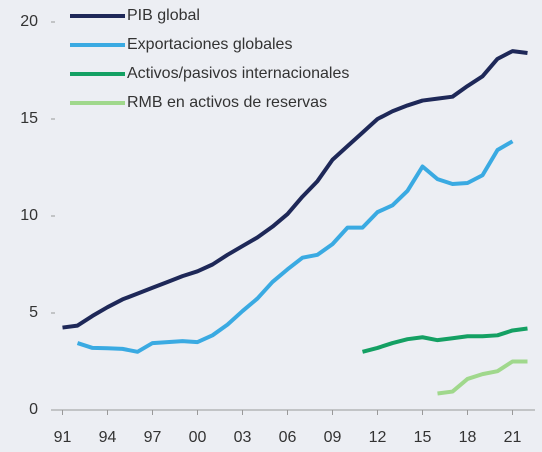 The width and height of the screenshot is (542, 452). I want to click on y-tick-label: 20, so click(29, 21).